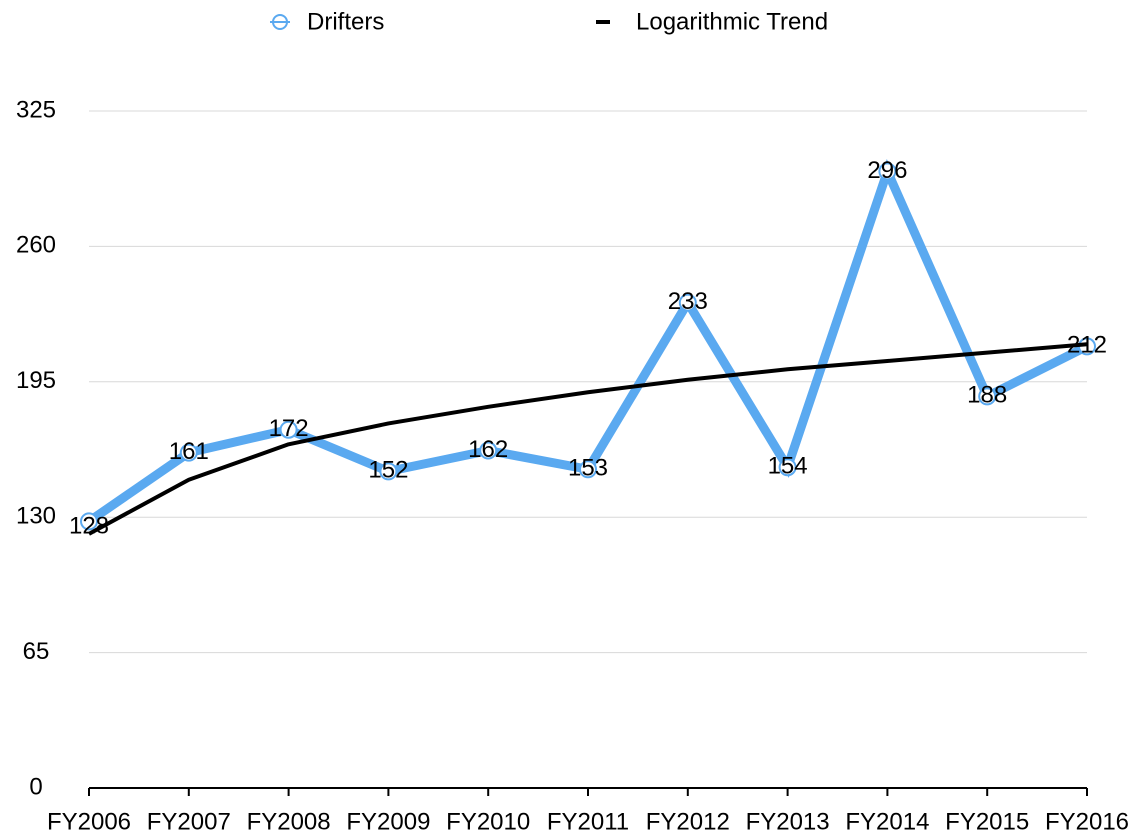 Image resolution: width=1140 pixels, height=837 pixels. Describe the element at coordinates (289, 821) in the screenshot. I see `x-tick-label: FY2008` at that location.